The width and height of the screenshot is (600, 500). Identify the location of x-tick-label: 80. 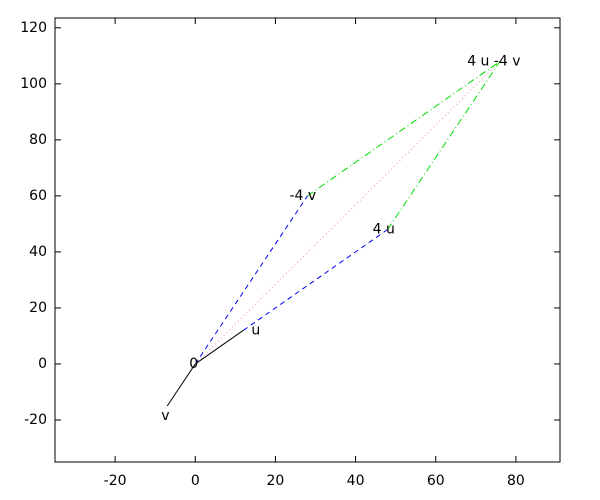
(516, 481).